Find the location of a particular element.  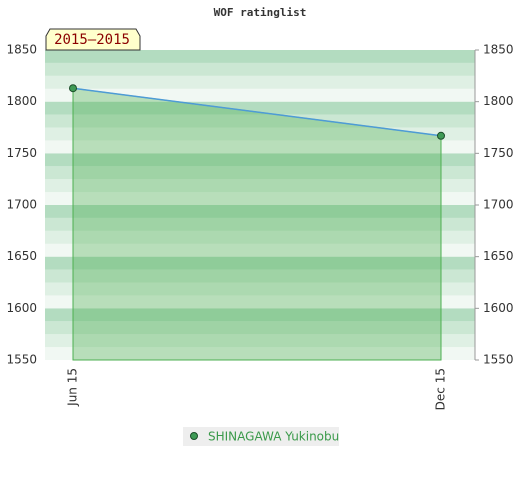

legend-box is located at coordinates (261, 436).